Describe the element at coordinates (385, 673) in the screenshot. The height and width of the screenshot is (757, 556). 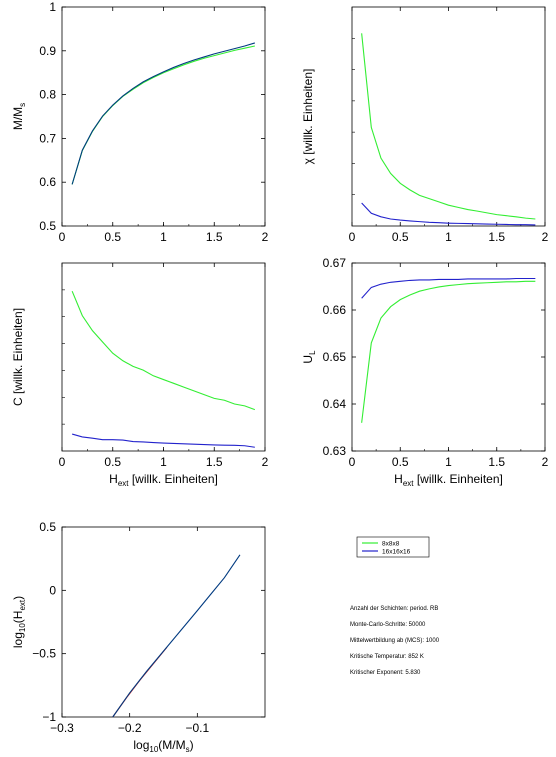
I see `info-critical-exponent: Kritischer Exponent: 5.830` at that location.